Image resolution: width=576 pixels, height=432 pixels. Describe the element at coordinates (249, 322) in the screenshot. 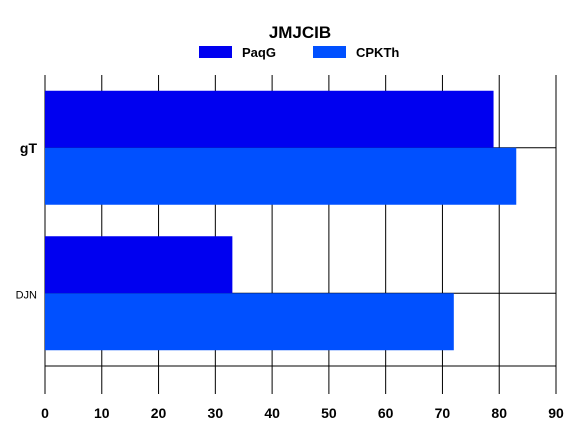

I see `bar-cpkth-djn` at that location.